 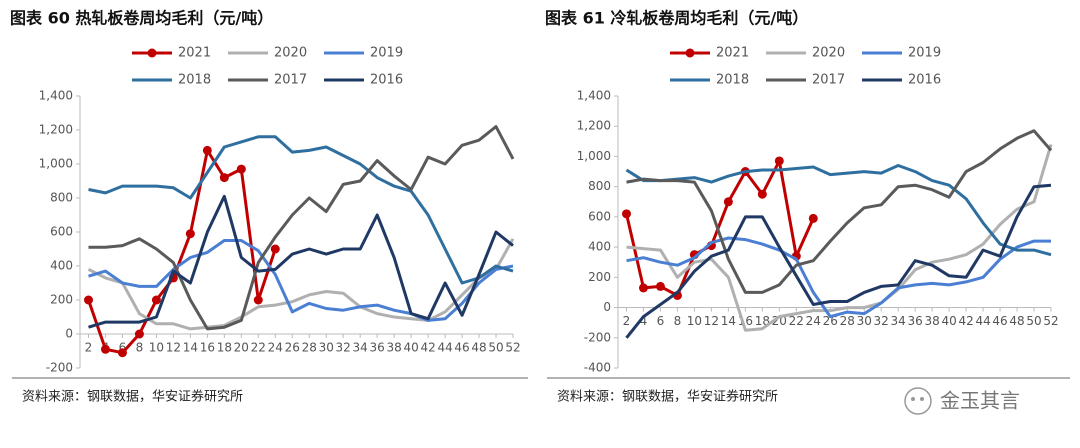 What do you see at coordinates (241, 348) in the screenshot?
I see `x-tick-label: 20` at bounding box center [241, 348].